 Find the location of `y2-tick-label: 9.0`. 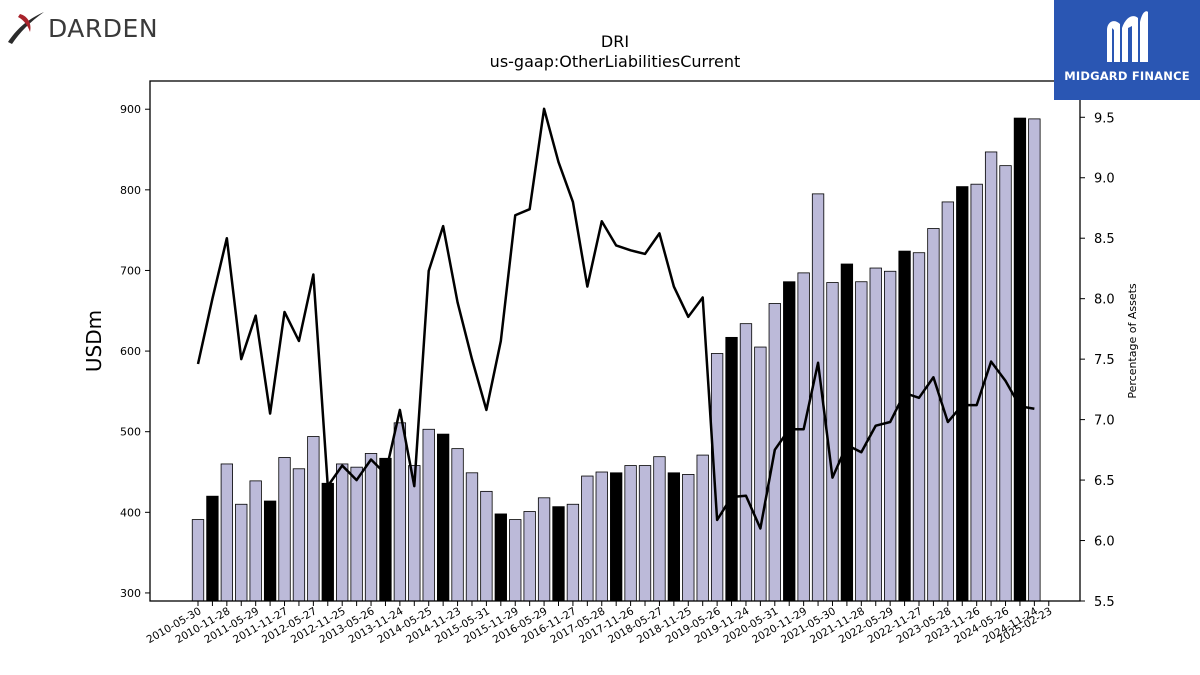

y2-tick-label: 9.0 is located at coordinates (1104, 179).